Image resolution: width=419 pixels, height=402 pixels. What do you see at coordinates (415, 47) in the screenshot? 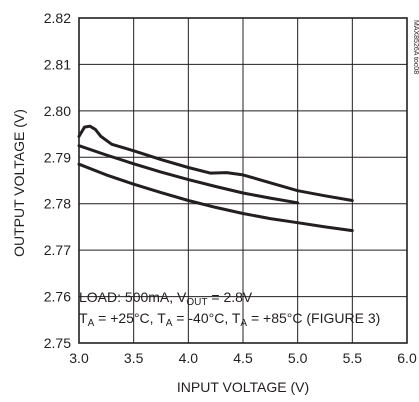
I see `figure-code: MAX8526A toc08` at bounding box center [415, 47].